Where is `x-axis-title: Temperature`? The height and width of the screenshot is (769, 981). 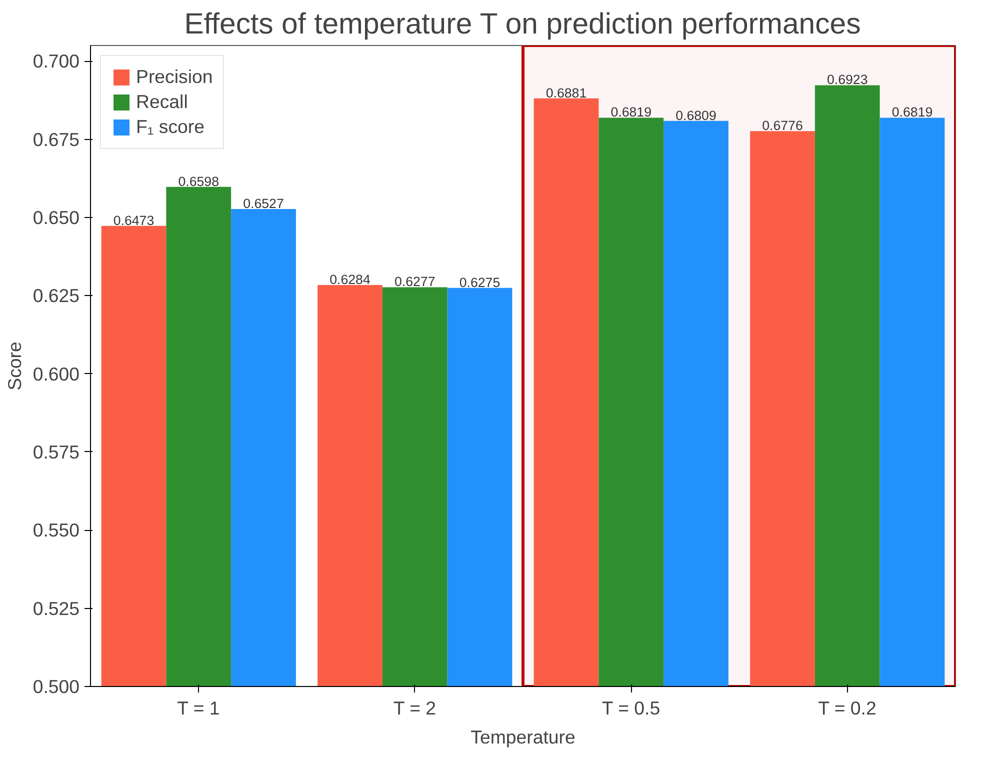
x-axis-title: Temperature is located at coordinates (523, 737).